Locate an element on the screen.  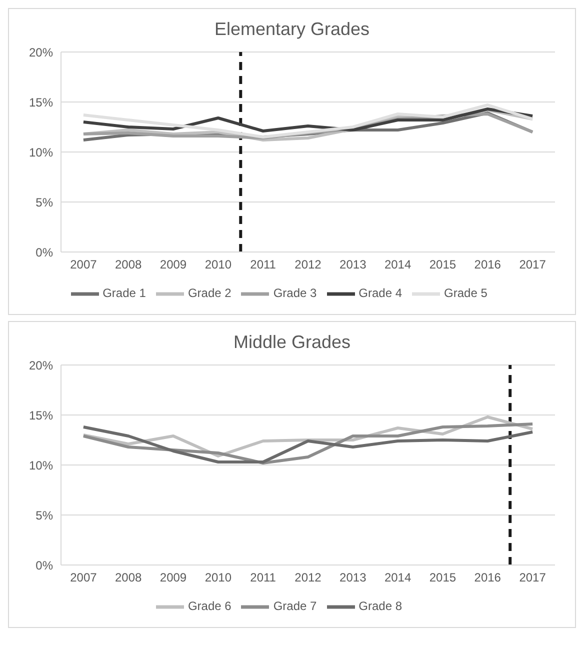
legend-label: Grade 1 is located at coordinates (124, 293).